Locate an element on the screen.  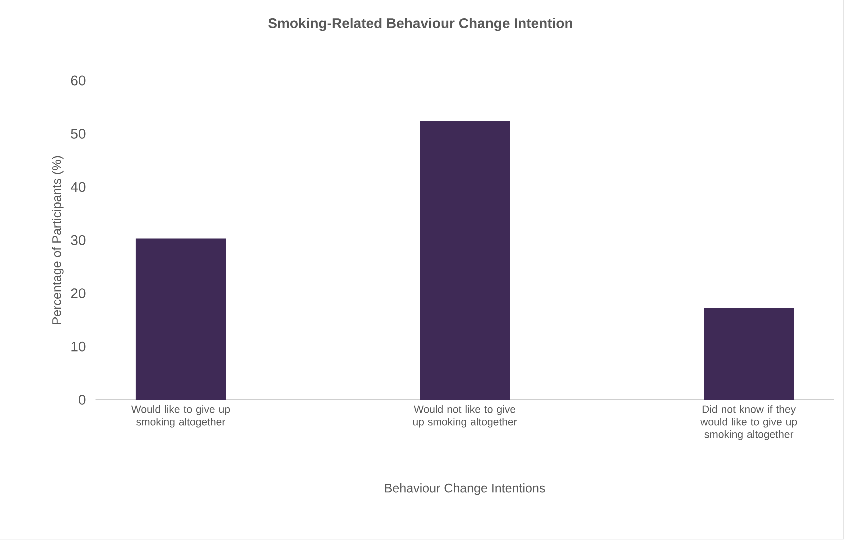
x-tick-label: Would not like to give up smoking altogether is located at coordinates (465, 417).